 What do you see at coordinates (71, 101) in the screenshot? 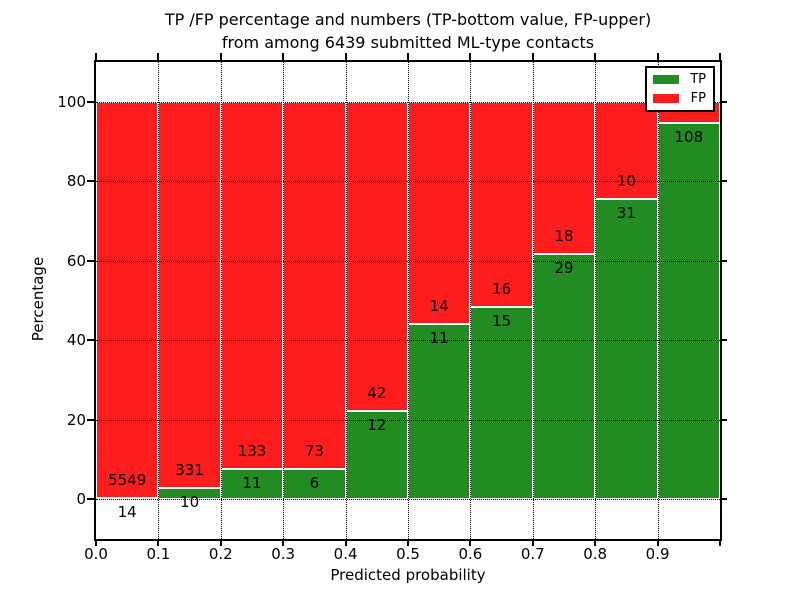
I see `y-tick-label: 100` at bounding box center [71, 101].